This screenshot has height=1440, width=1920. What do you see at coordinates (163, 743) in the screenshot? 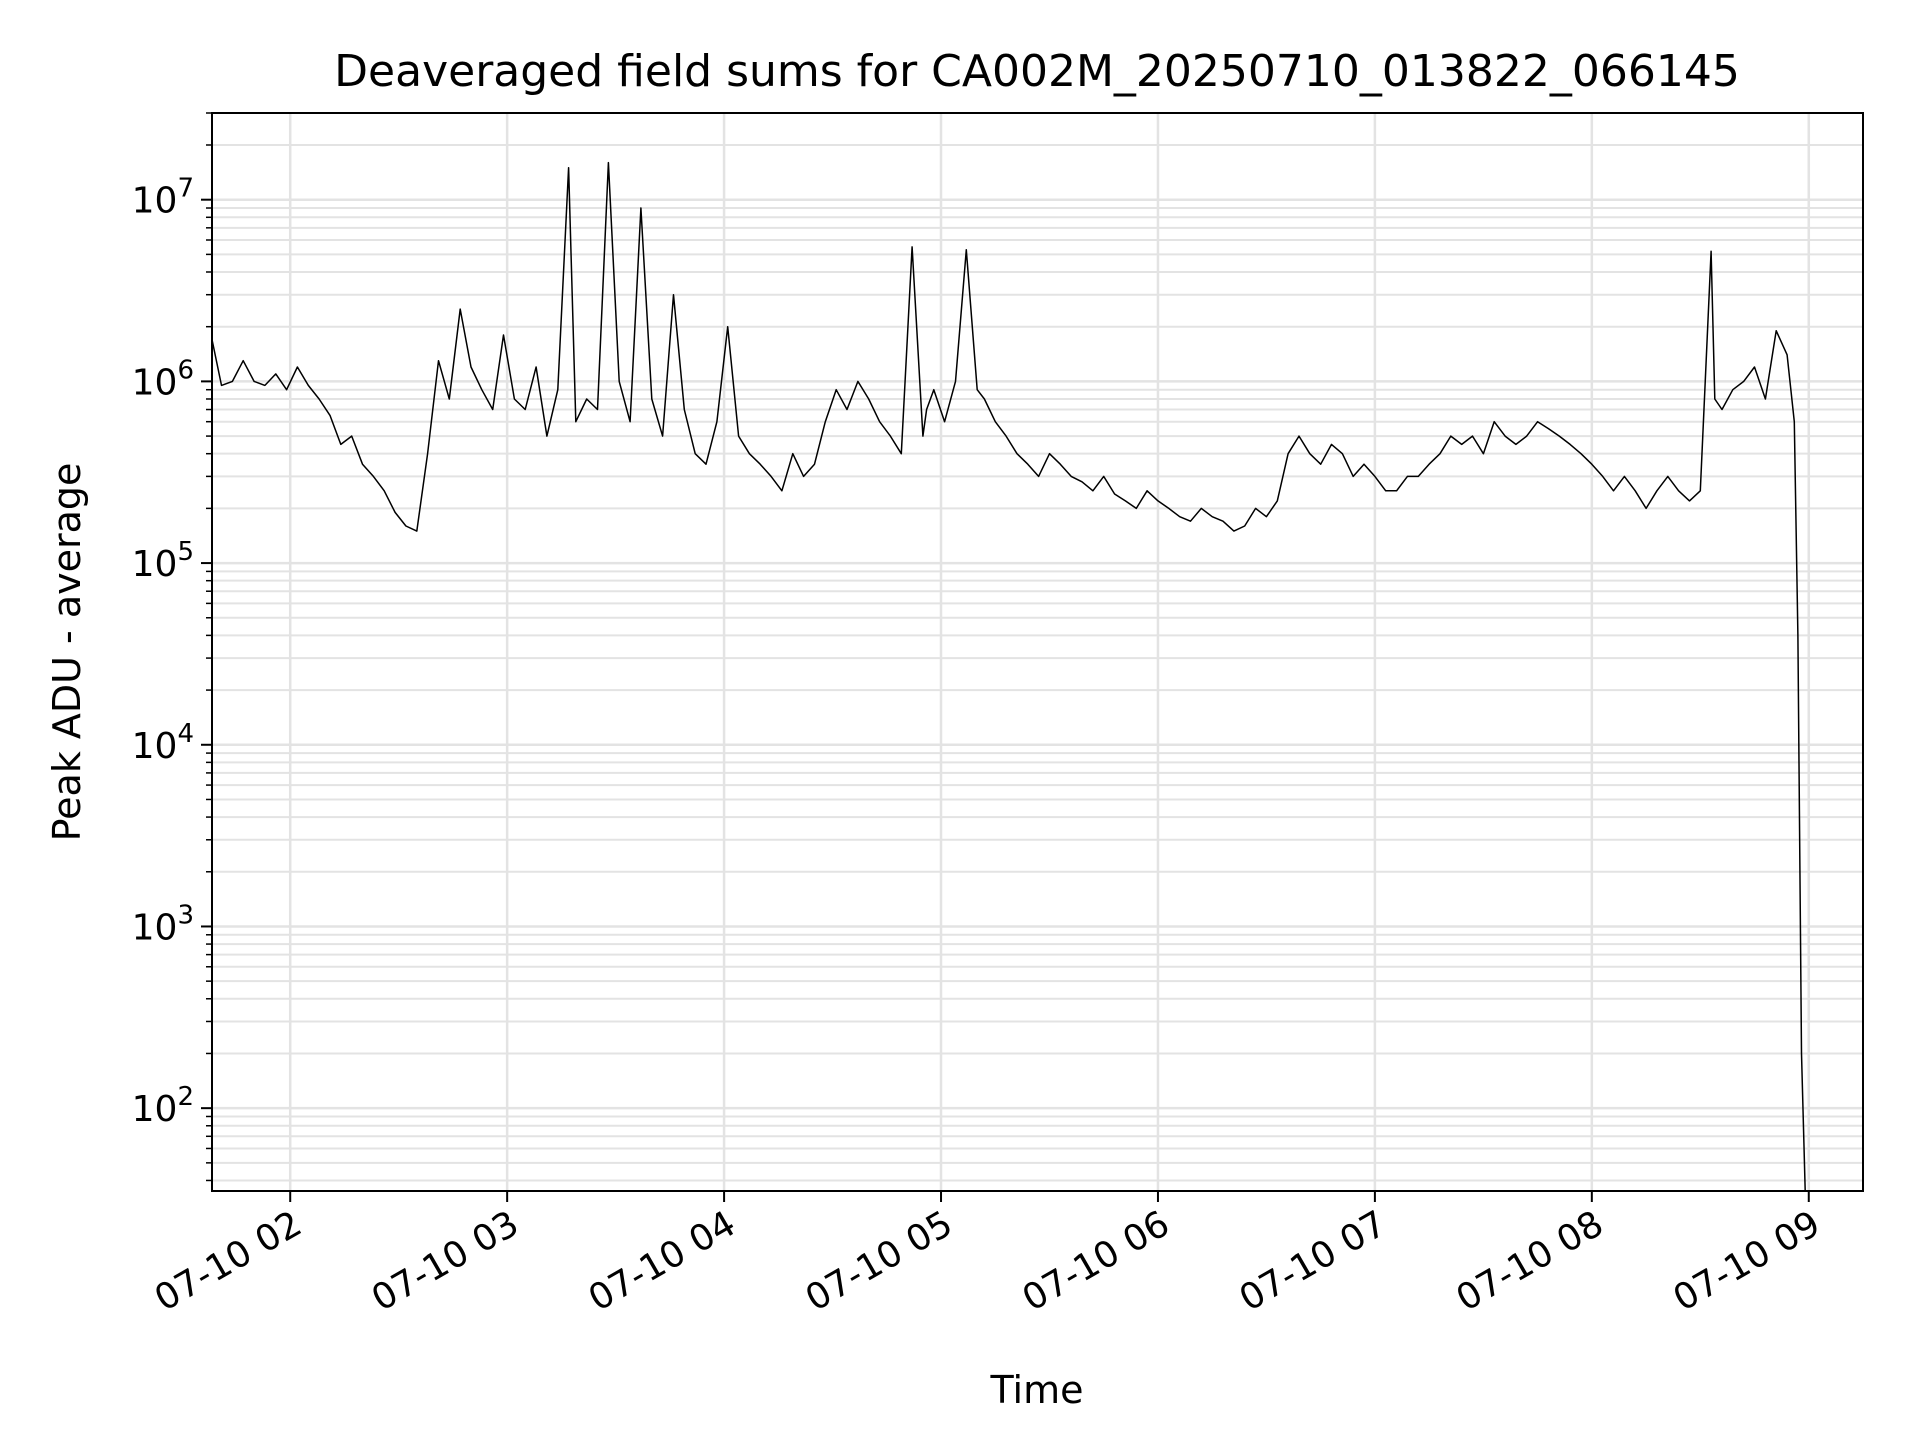
I see `y-tick-label: 10⁴` at bounding box center [163, 743].